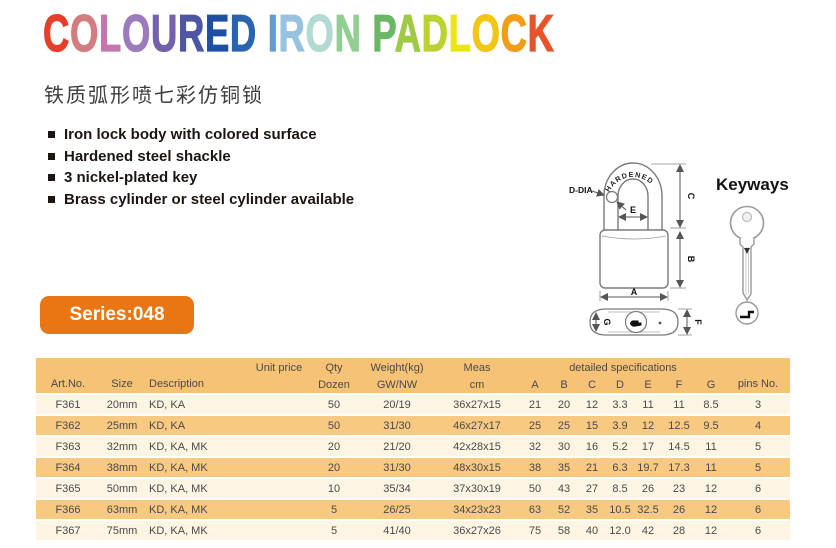 The width and height of the screenshot is (836, 548). Describe the element at coordinates (564, 386) in the screenshot. I see `col-header-b: B` at that location.